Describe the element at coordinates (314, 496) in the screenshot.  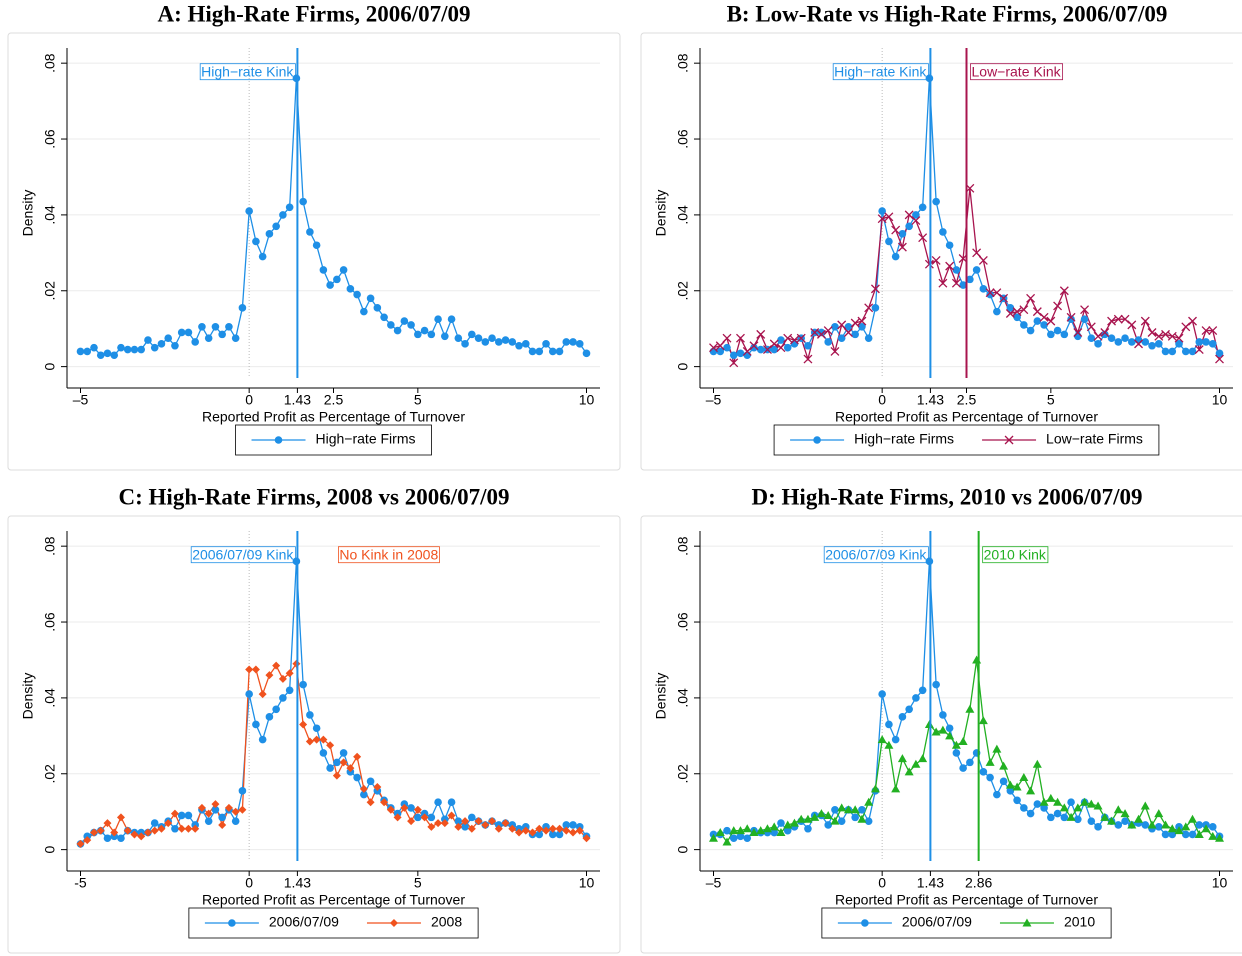
I see `chart-title: C: High-Rate Firms, 2008 vs 2006/07/09` at that location.